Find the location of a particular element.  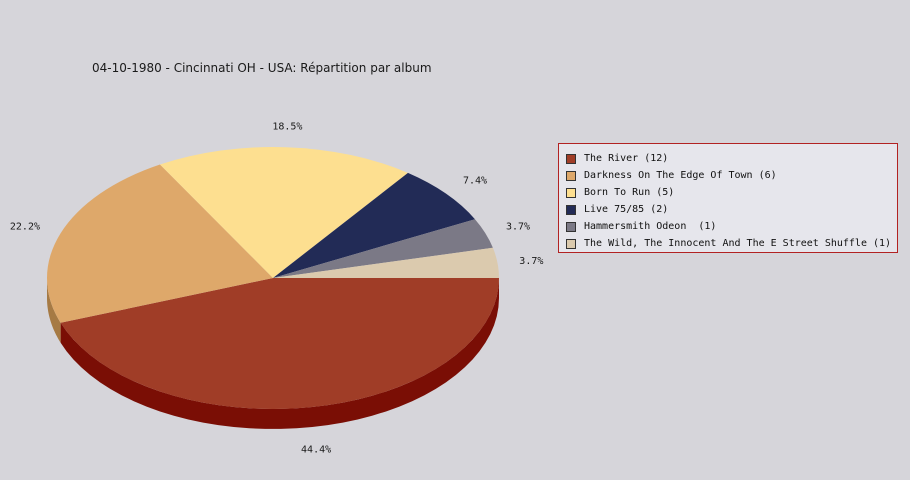

legend-label: The River (12) is located at coordinates (626, 158).